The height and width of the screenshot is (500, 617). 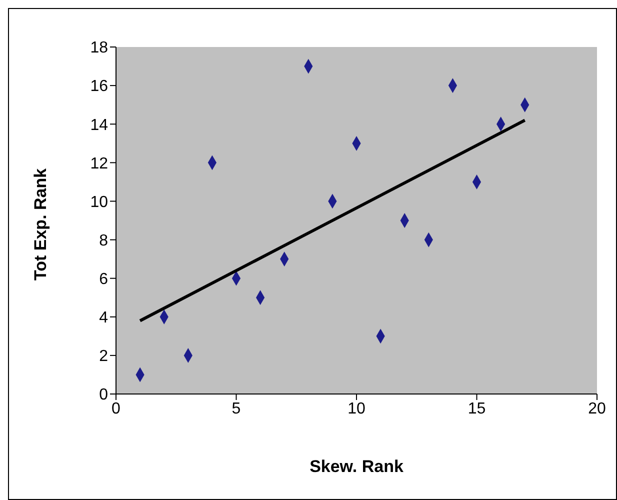 I want to click on y-tick-label: 14, so click(x=99, y=125).